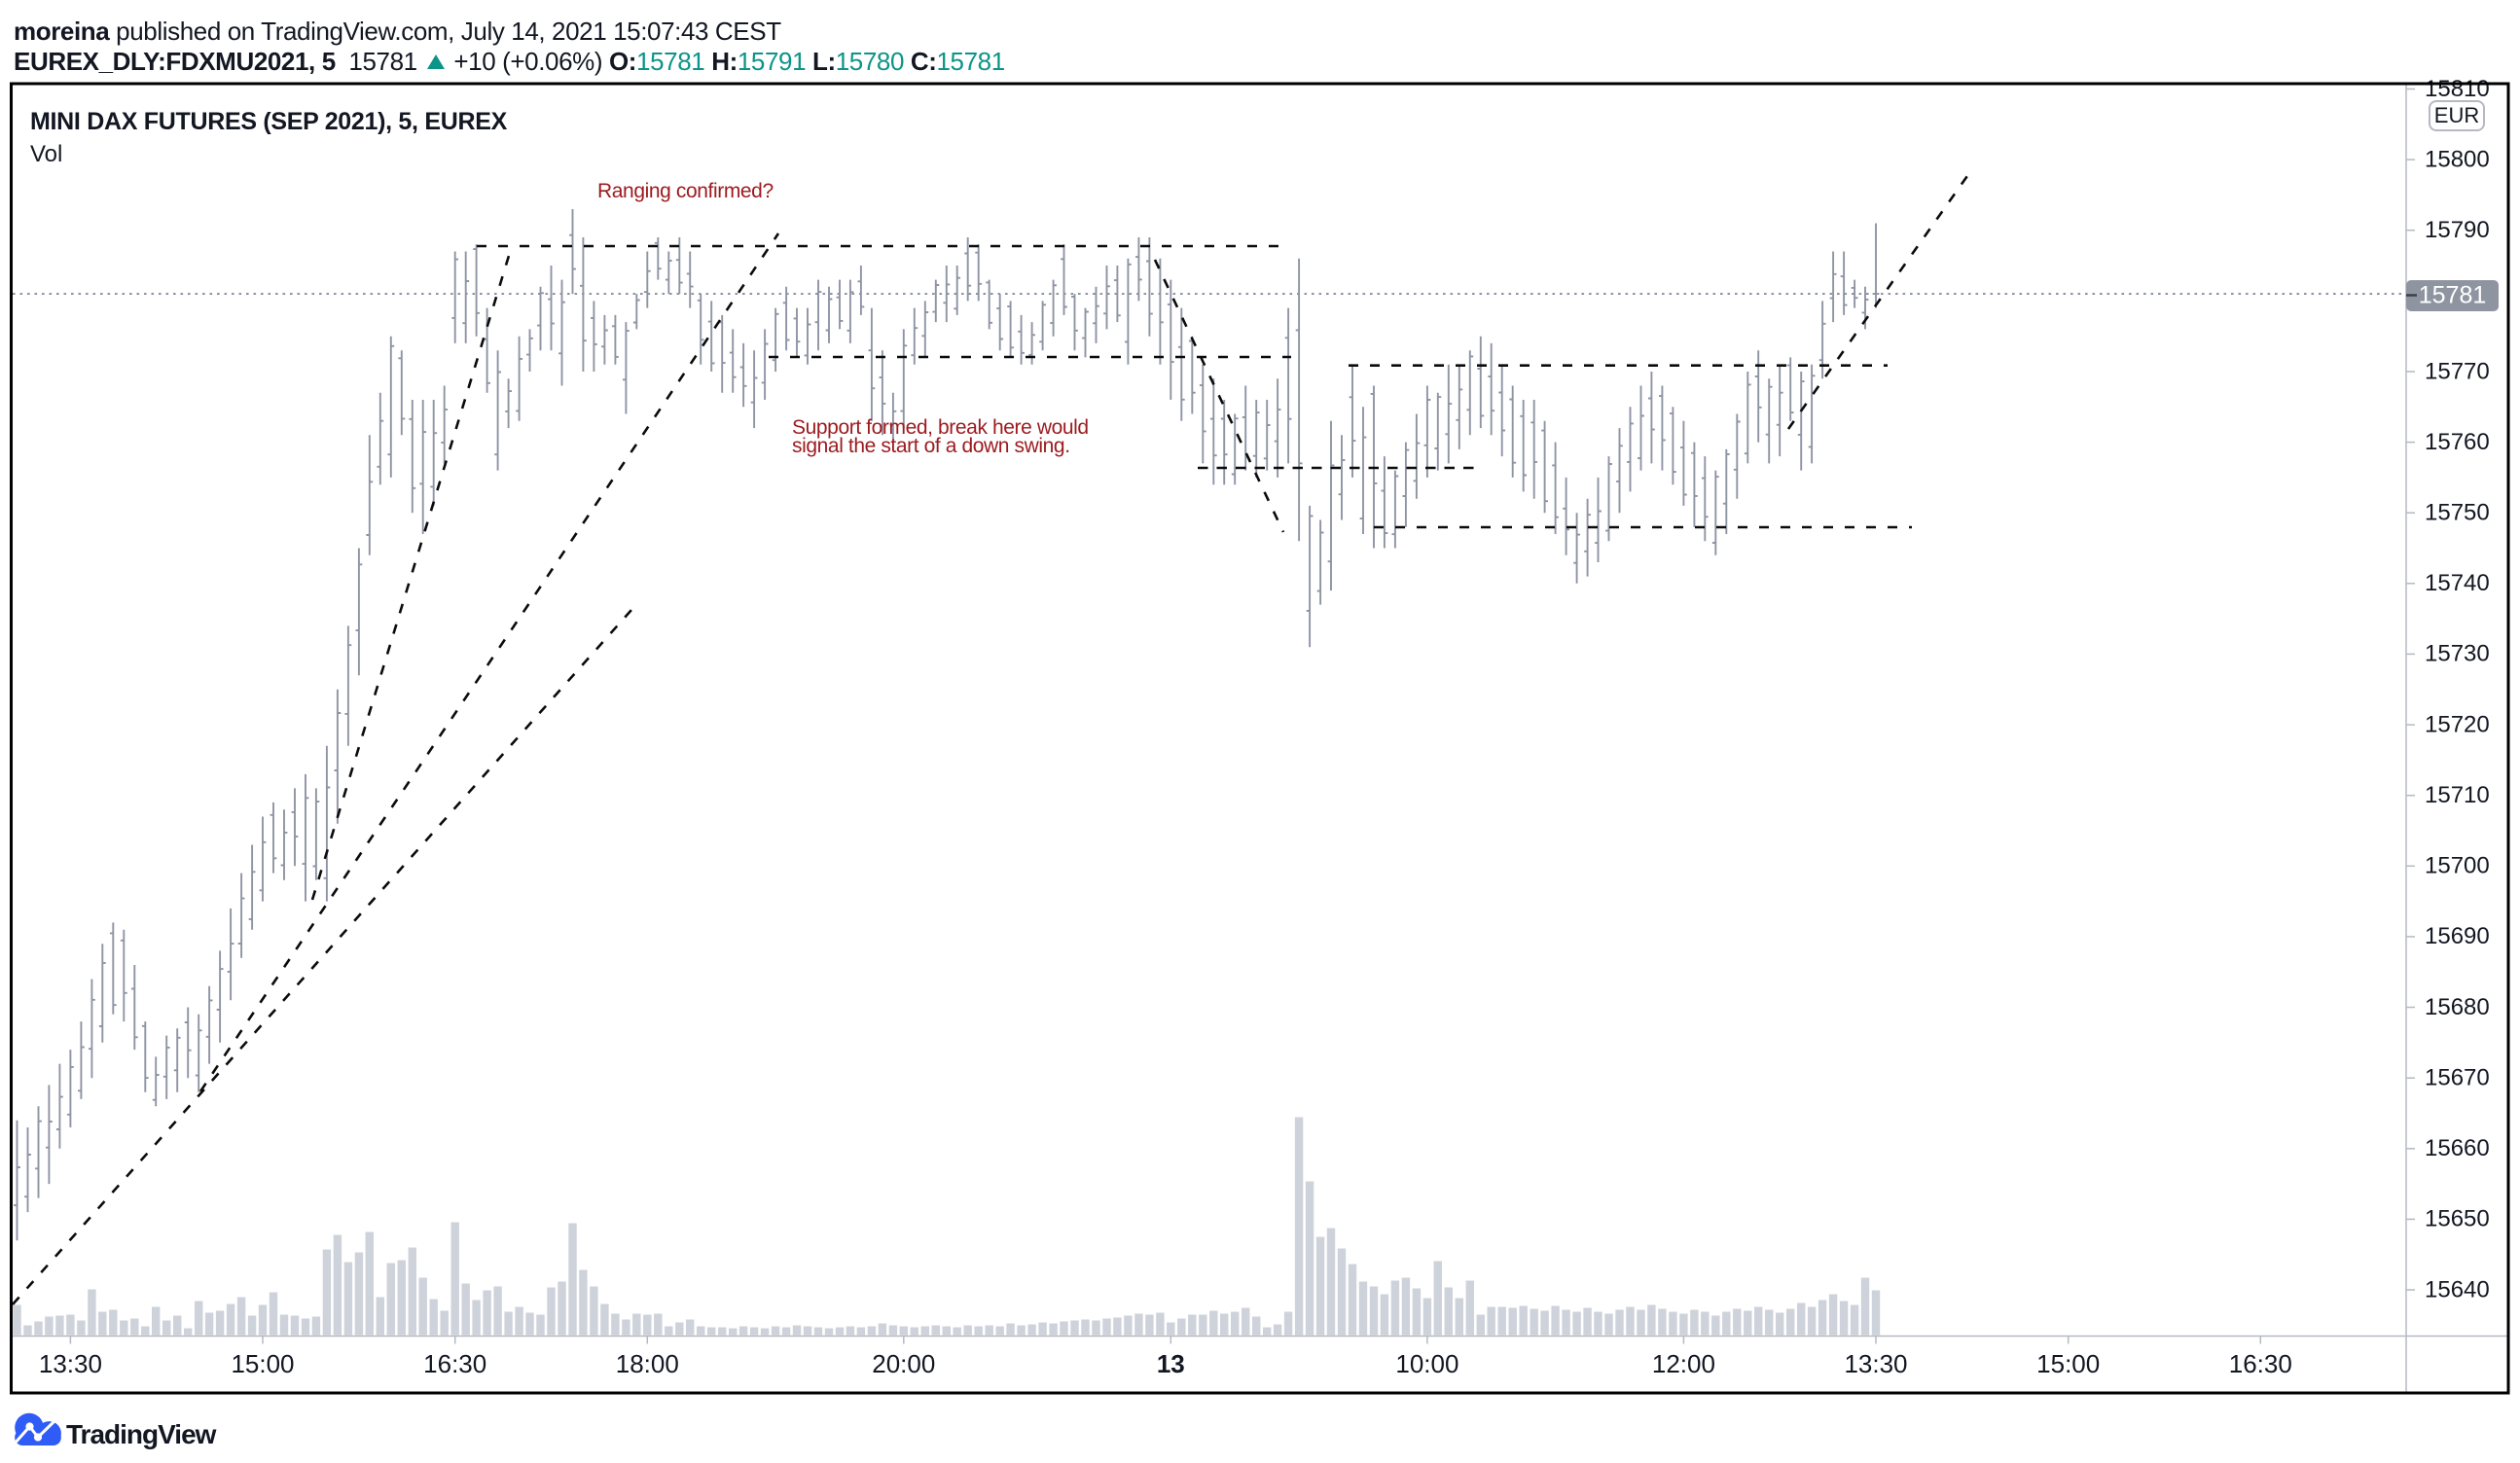 The width and height of the screenshot is (2520, 1463). Describe the element at coordinates (1426, 1363) in the screenshot. I see `svg-text: 10:00` at that location.